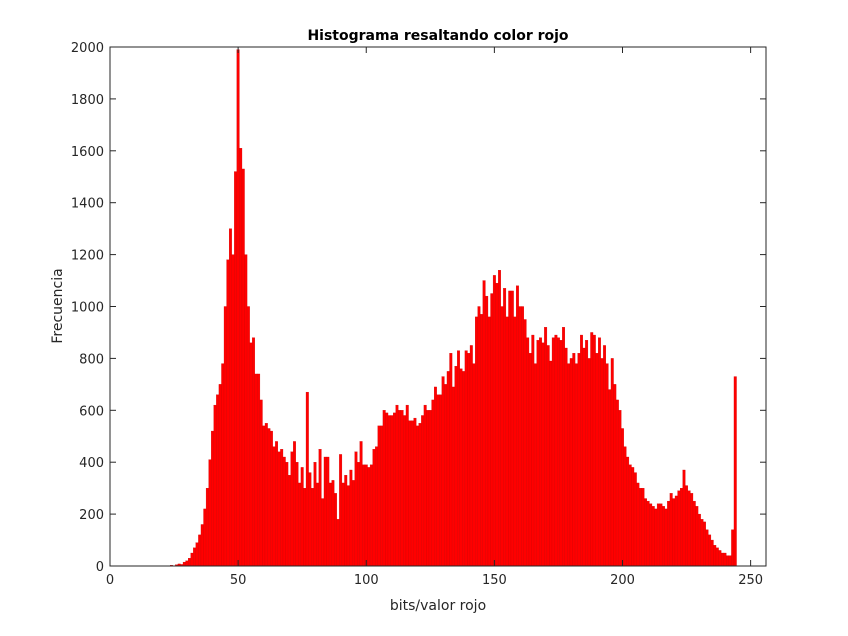 The image size is (848, 636). What do you see at coordinates (622, 580) in the screenshot?
I see `x-tick-label: 200` at bounding box center [622, 580].